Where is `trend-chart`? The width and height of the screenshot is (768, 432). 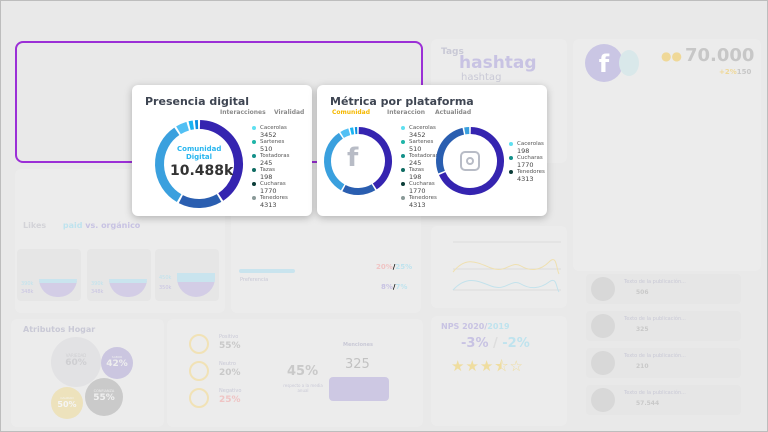
trend-chart is located at coordinates (506, 267).